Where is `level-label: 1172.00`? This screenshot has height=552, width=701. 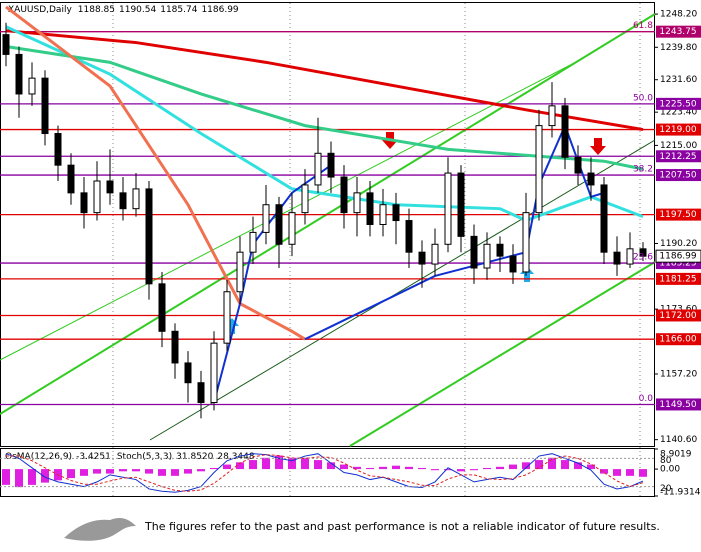
level-label: 1172.00 is located at coordinates (677, 316).